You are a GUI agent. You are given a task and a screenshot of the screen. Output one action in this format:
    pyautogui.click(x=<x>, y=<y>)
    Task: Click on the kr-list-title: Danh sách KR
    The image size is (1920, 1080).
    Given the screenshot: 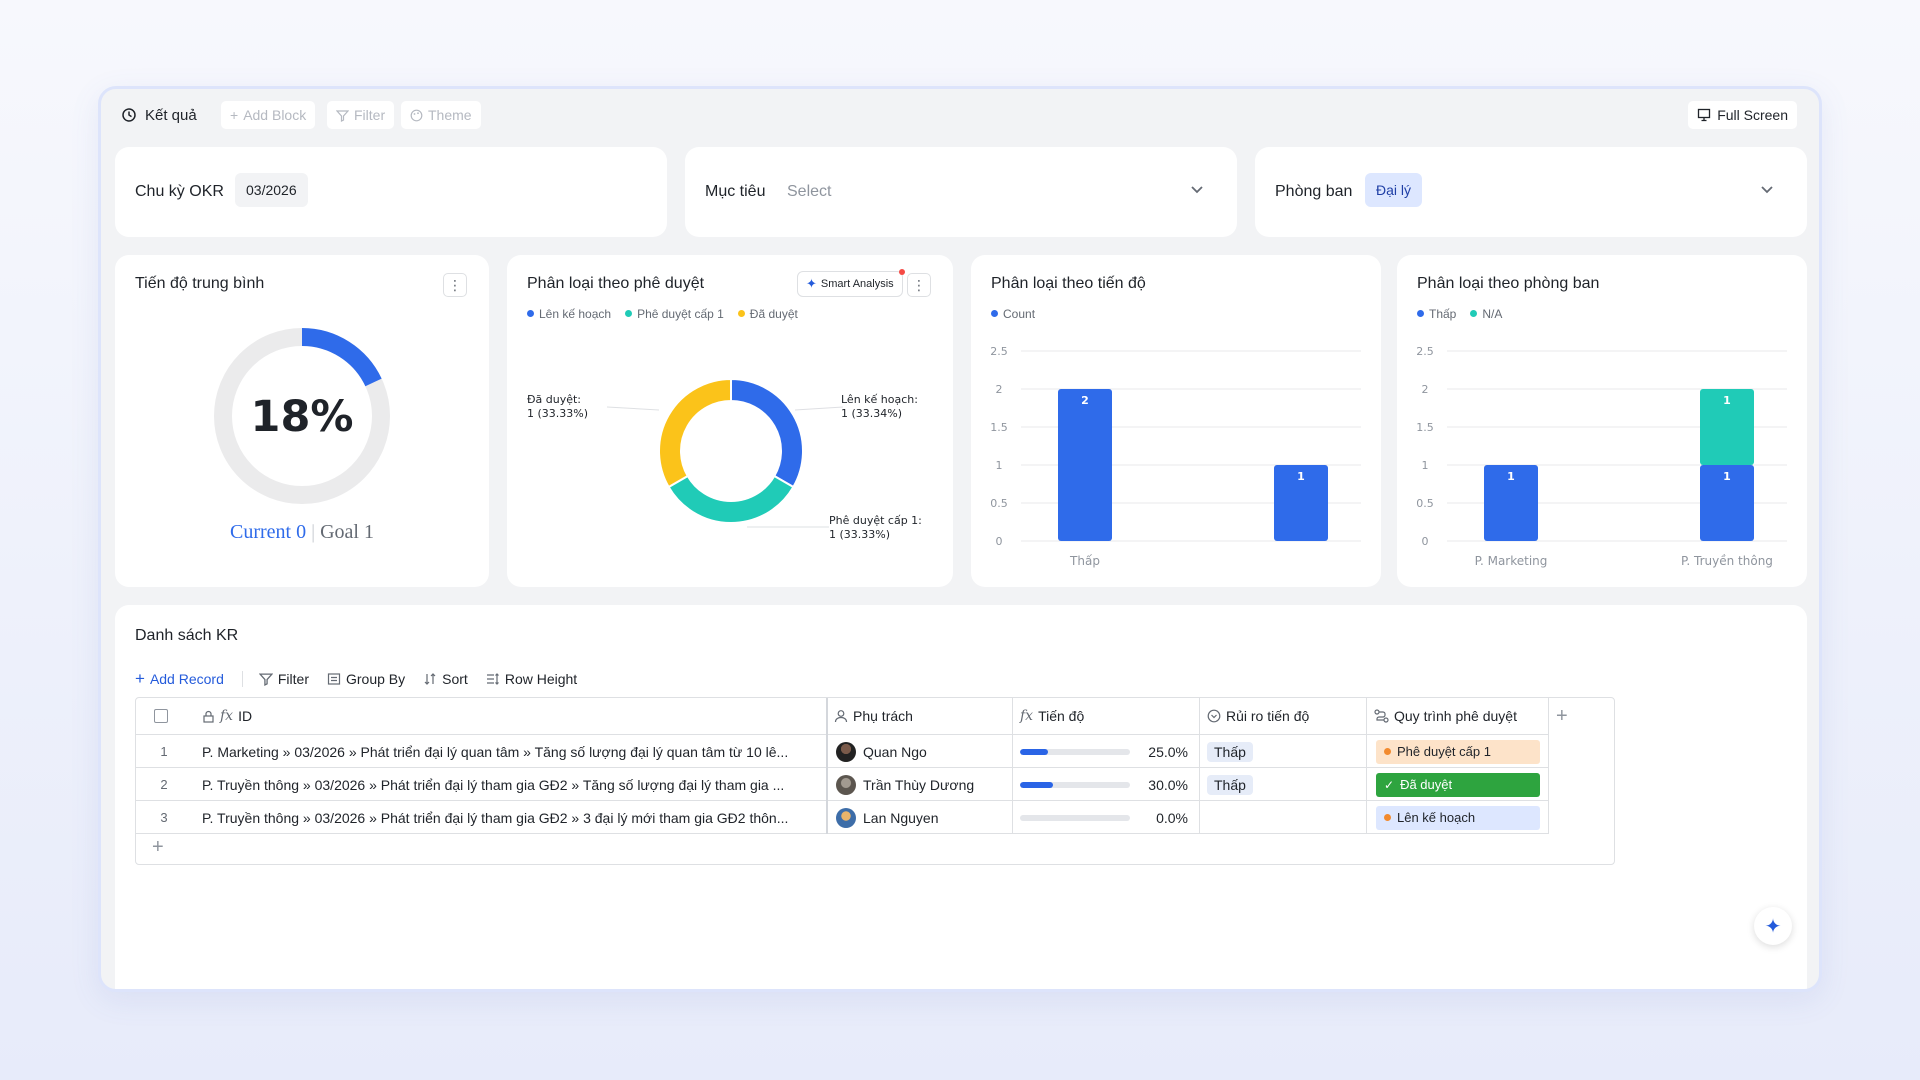 What is the action you would take?
    pyautogui.click(x=187, y=635)
    